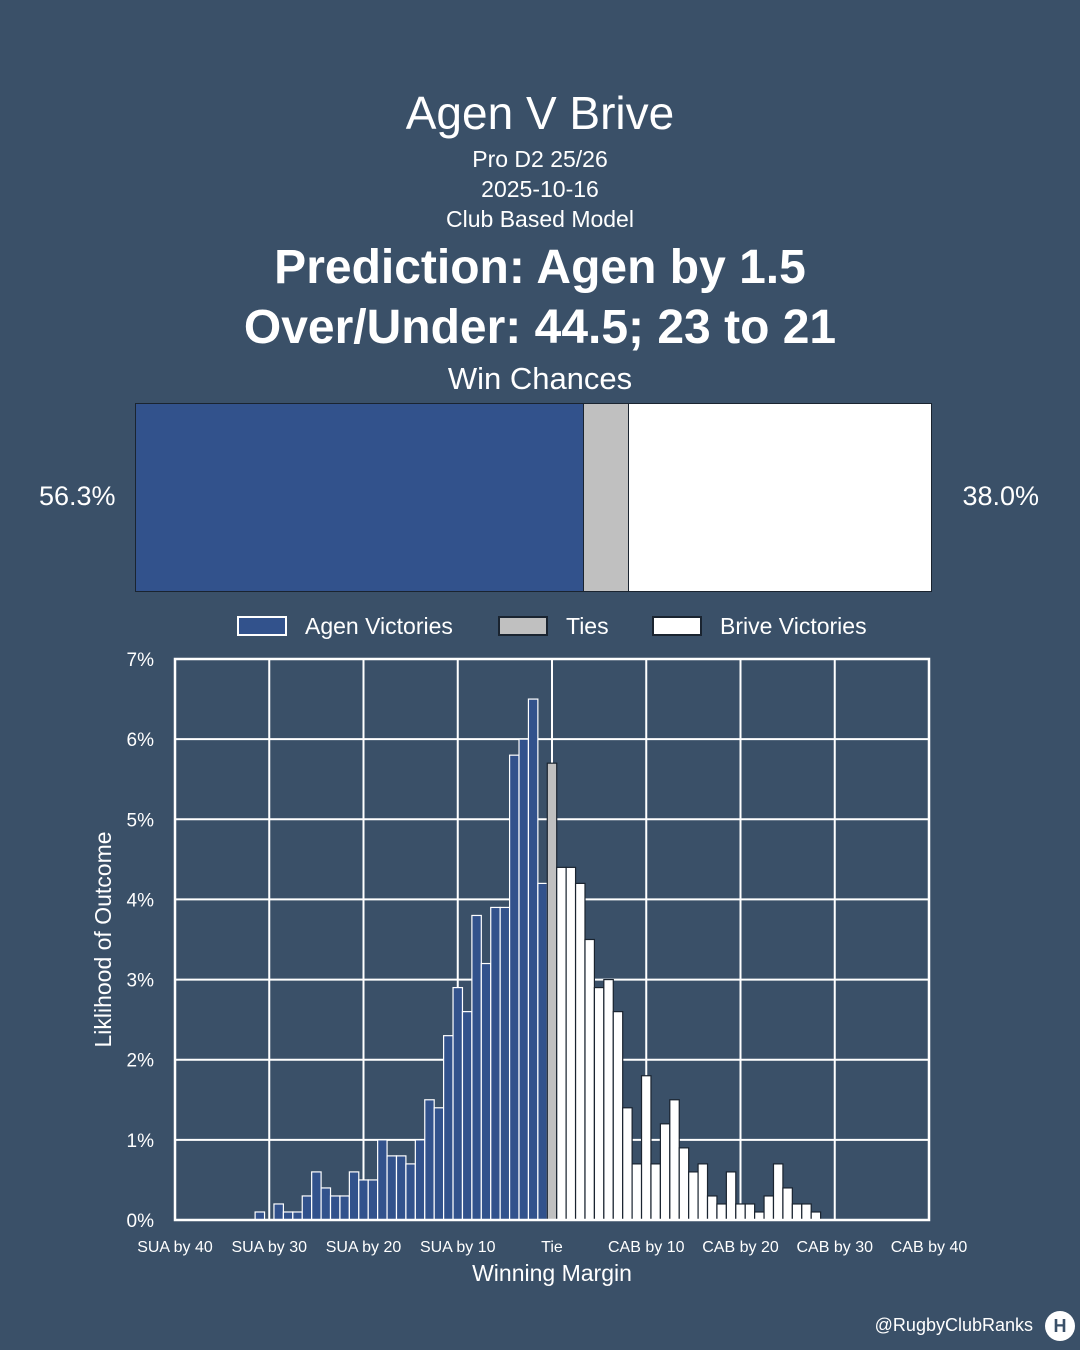  What do you see at coordinates (779, 497) in the screenshot?
I see `win-bar-away-segment` at bounding box center [779, 497].